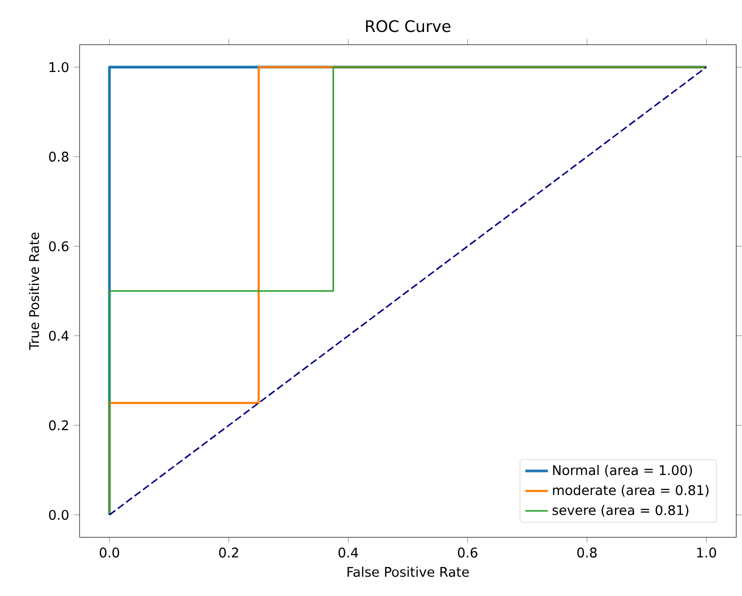 This screenshot has height=596, width=742. I want to click on legend-label: moderate (area = 0.81), so click(631, 490).